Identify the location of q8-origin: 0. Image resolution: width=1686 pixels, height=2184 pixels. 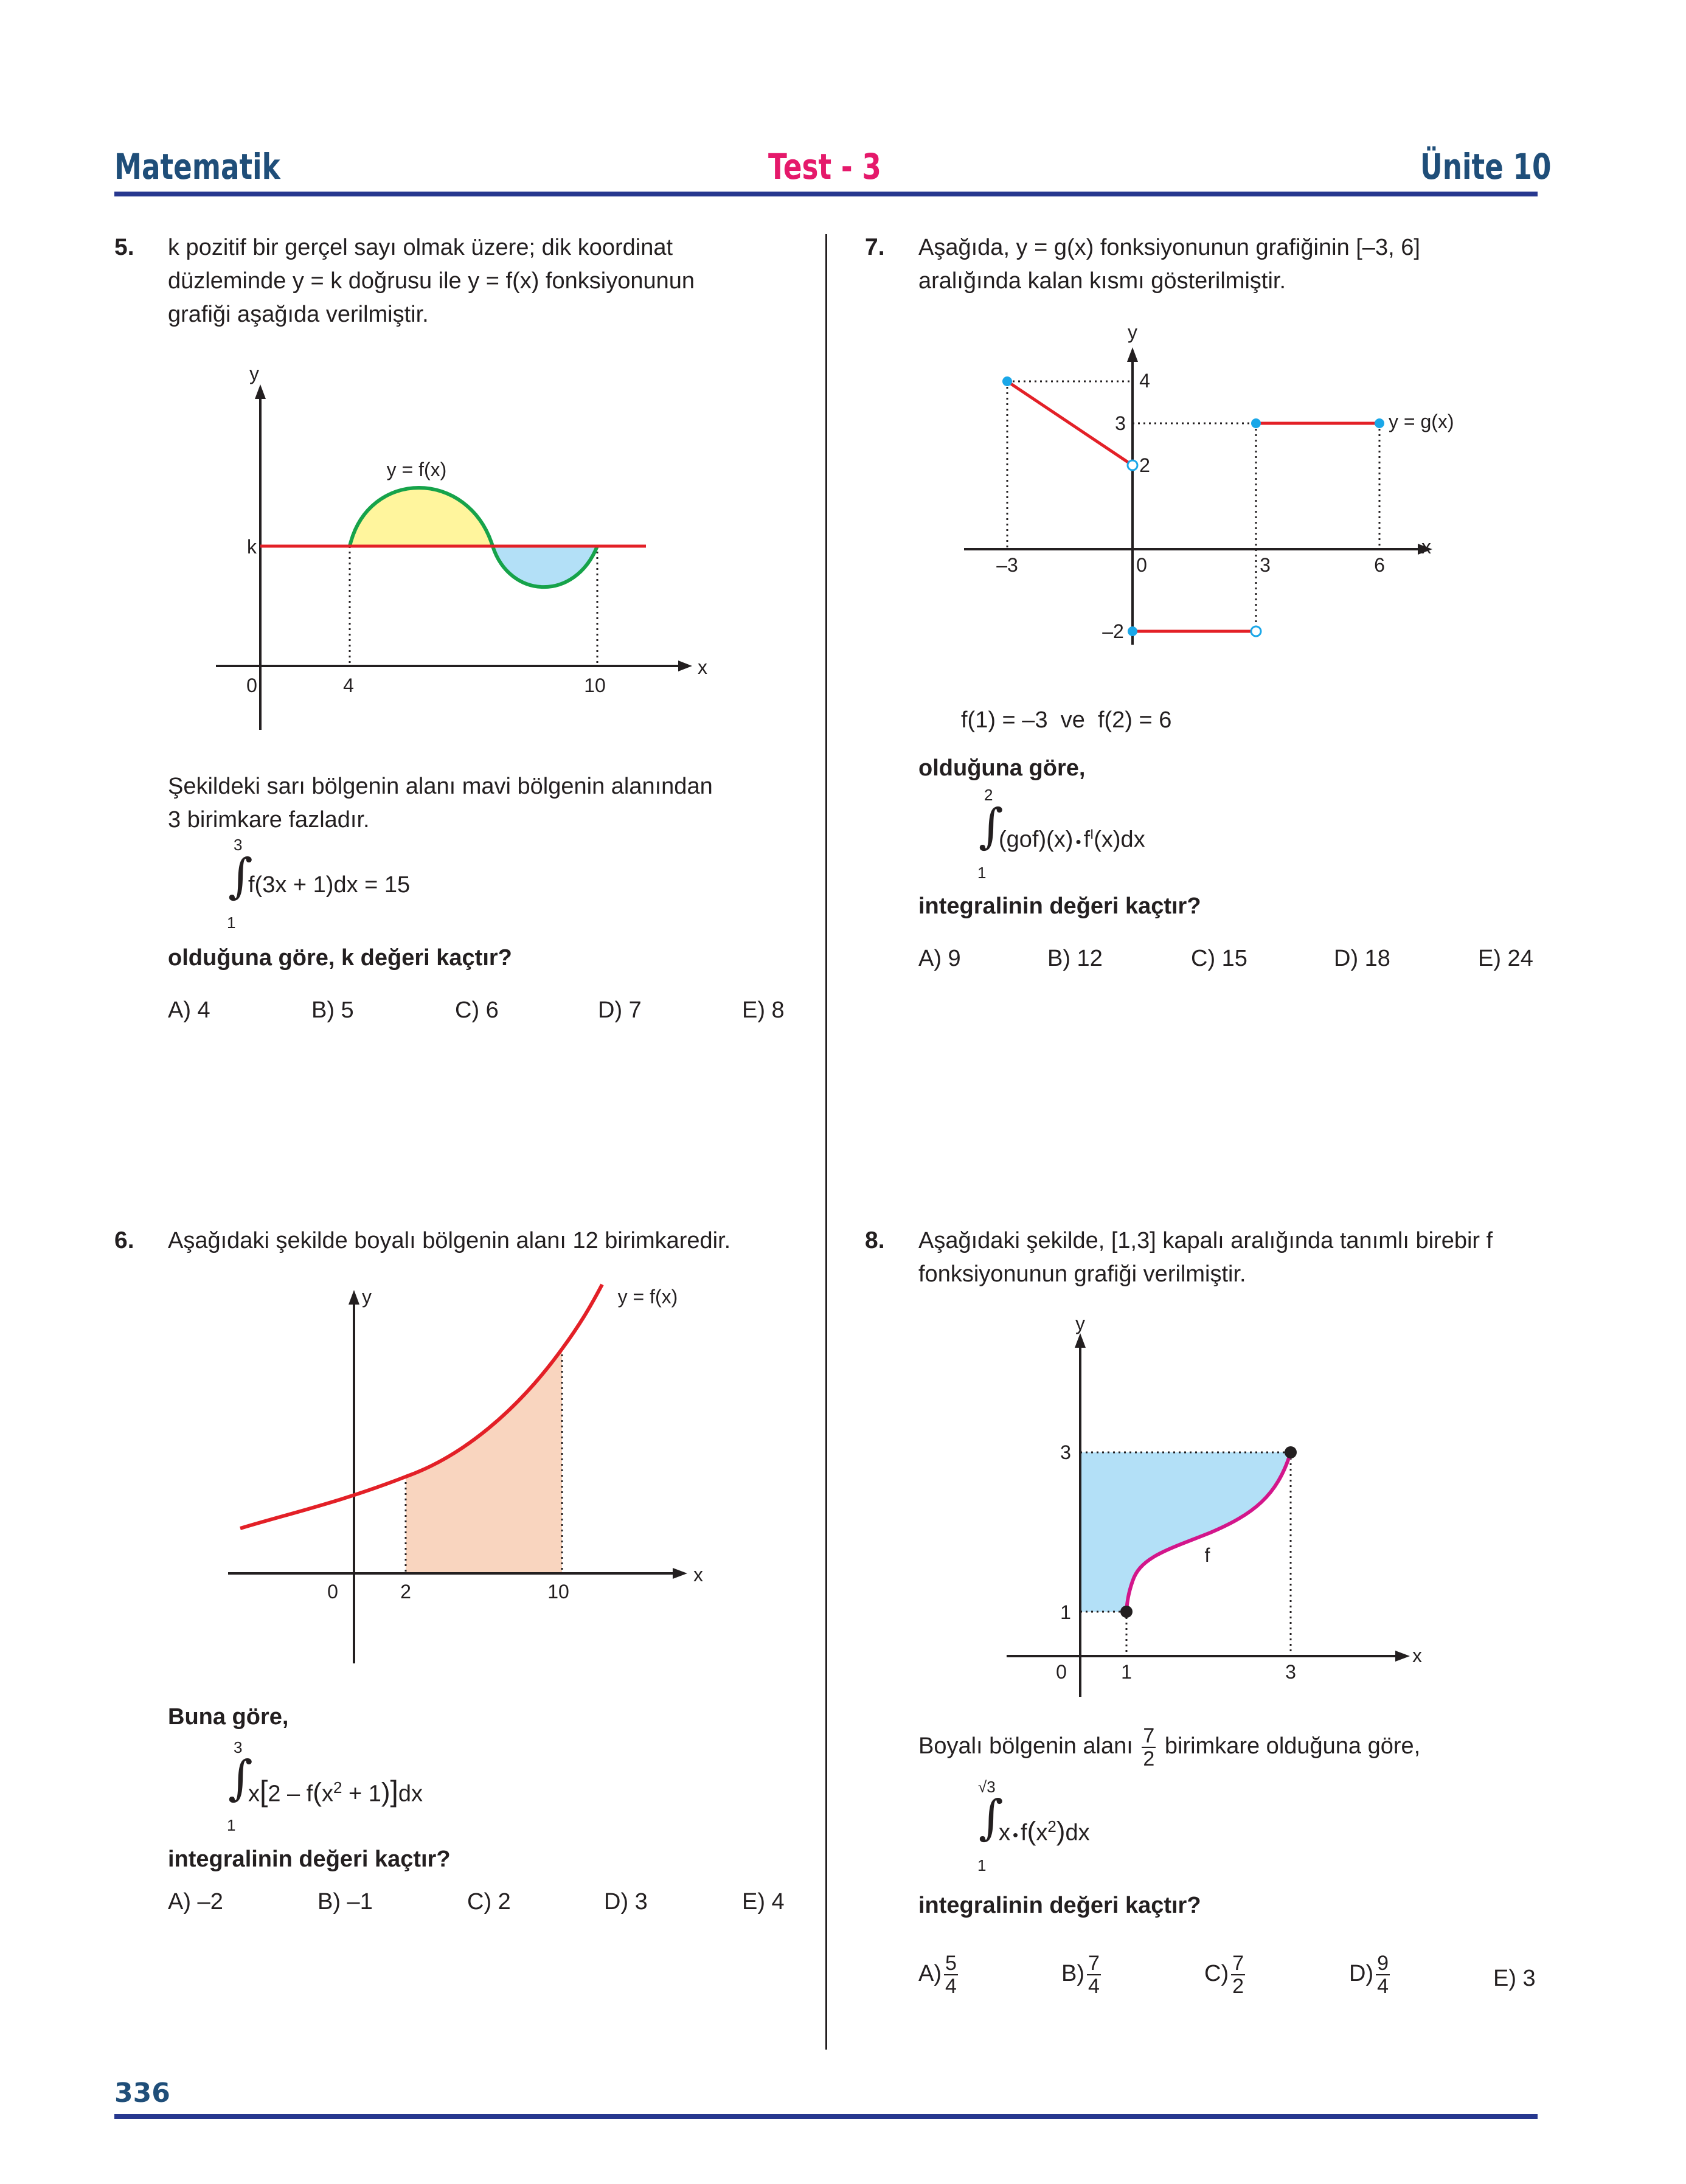
(1061, 1672).